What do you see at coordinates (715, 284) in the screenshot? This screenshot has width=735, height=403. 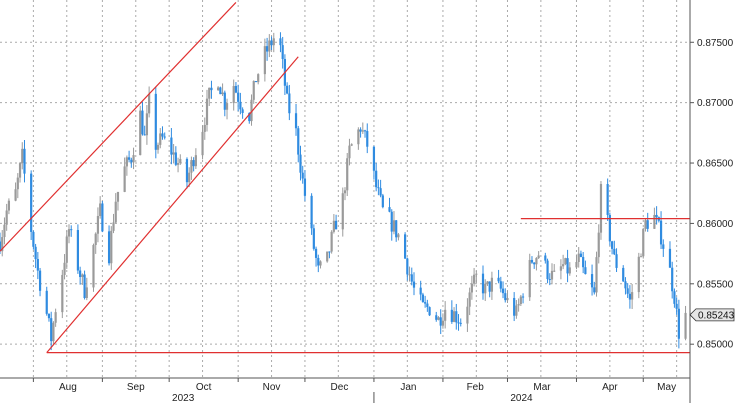 I see `y-tick-label: 0.85500` at bounding box center [715, 284].